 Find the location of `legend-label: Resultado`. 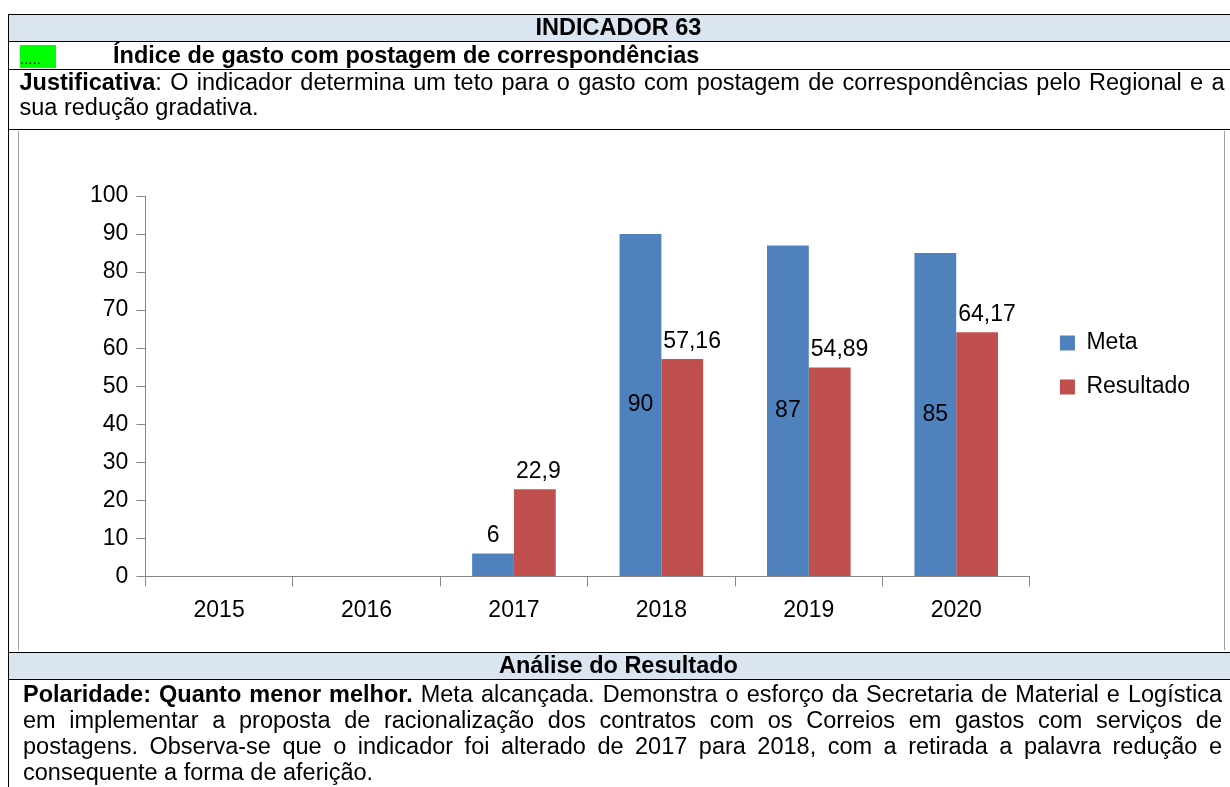

legend-label: Resultado is located at coordinates (1138, 385).